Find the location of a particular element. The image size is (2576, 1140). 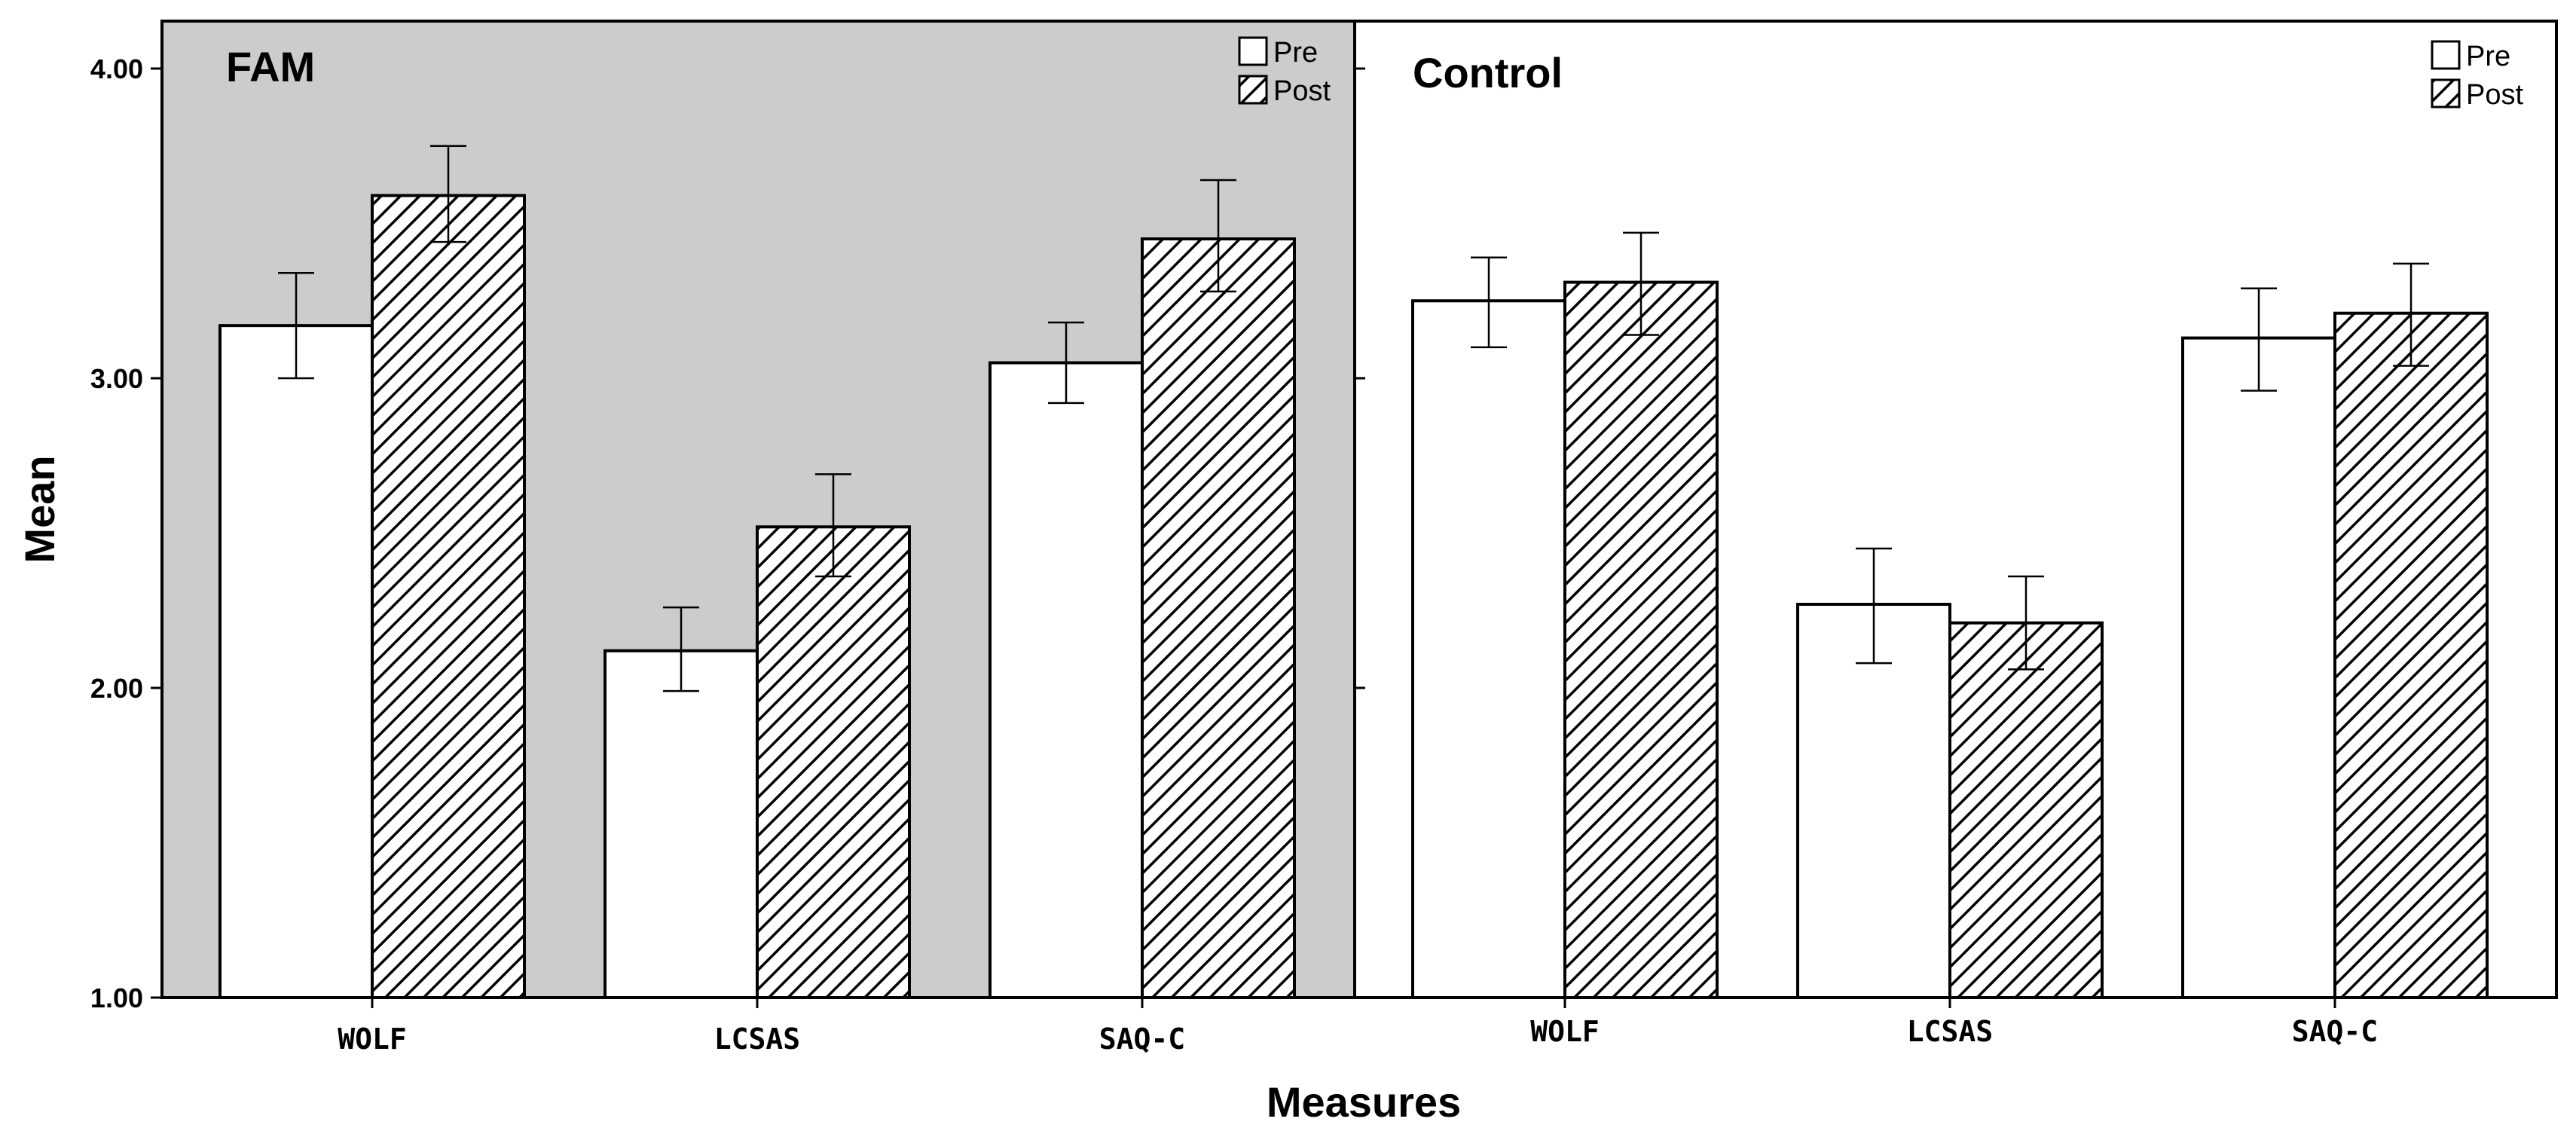

y-tick-label: 2.00 is located at coordinates (116, 688).